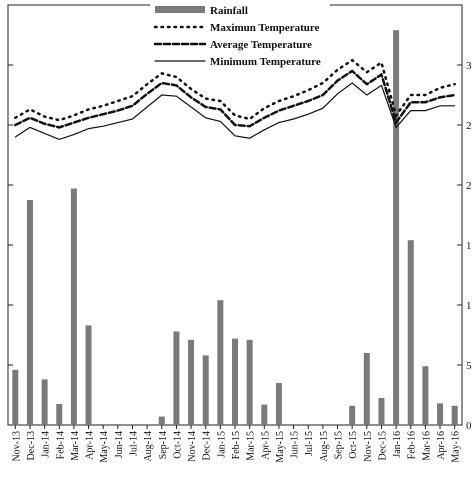  What do you see at coordinates (180, 9) in the screenshot?
I see `legend-swatch` at bounding box center [180, 9].